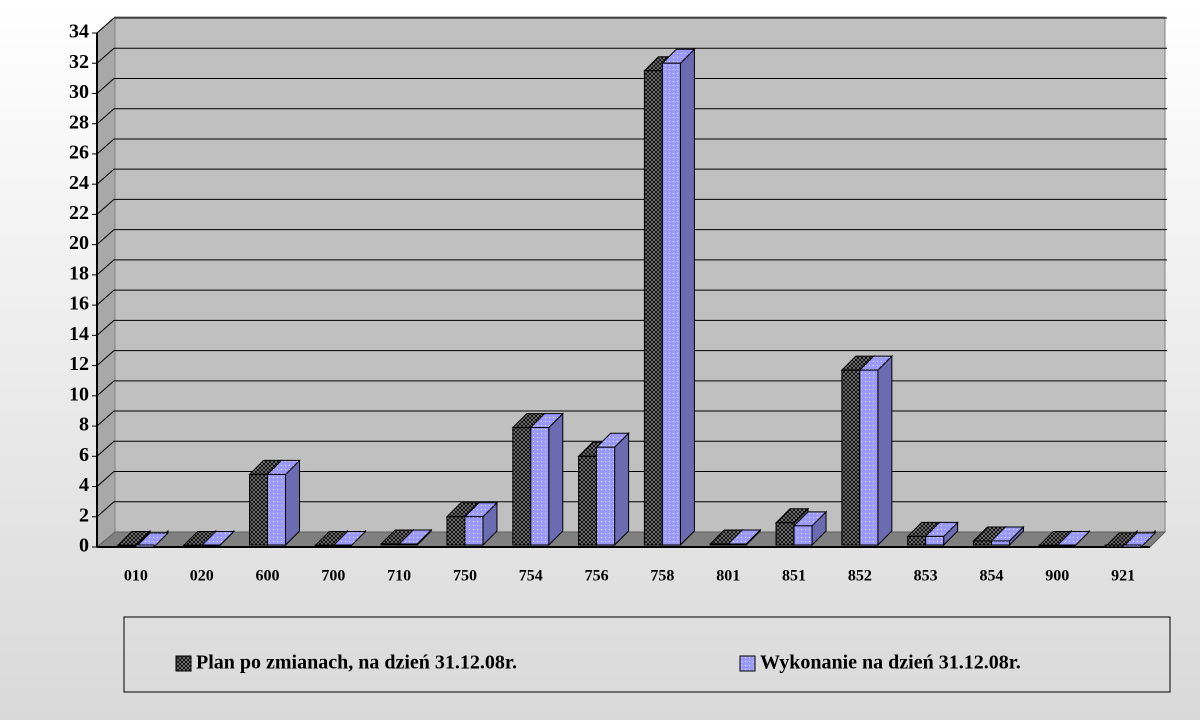 The height and width of the screenshot is (720, 1200). I want to click on side-wall, so click(106, 282).